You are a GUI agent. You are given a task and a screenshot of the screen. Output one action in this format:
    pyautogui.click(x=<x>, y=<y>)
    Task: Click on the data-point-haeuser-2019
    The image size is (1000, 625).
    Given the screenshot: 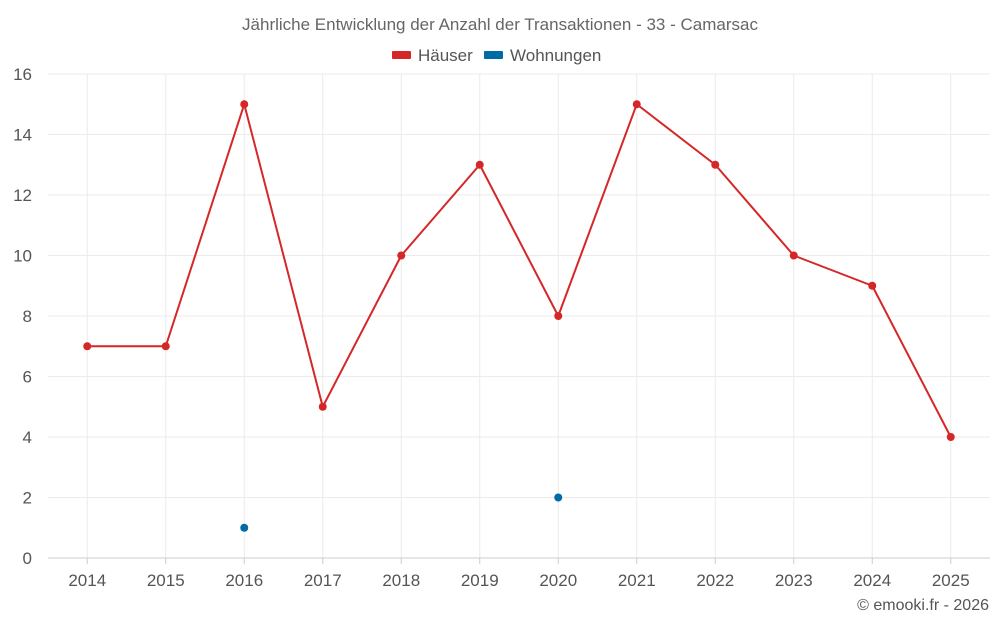 What is the action you would take?
    pyautogui.click(x=479, y=164)
    